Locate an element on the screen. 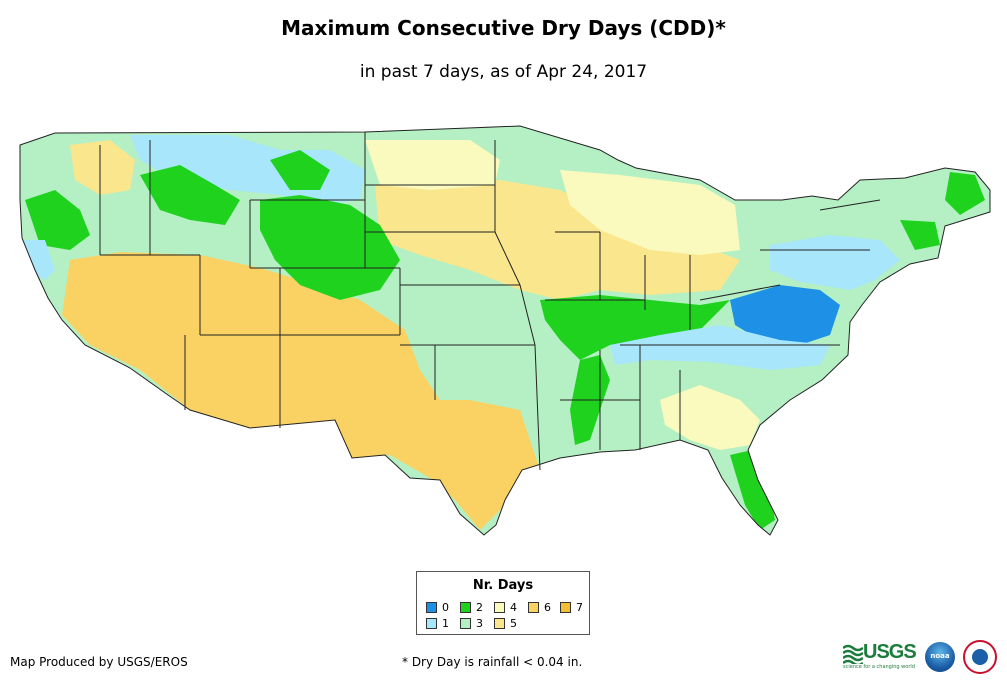 The width and height of the screenshot is (1007, 691). legend-label-1: 1 is located at coordinates (445, 623).